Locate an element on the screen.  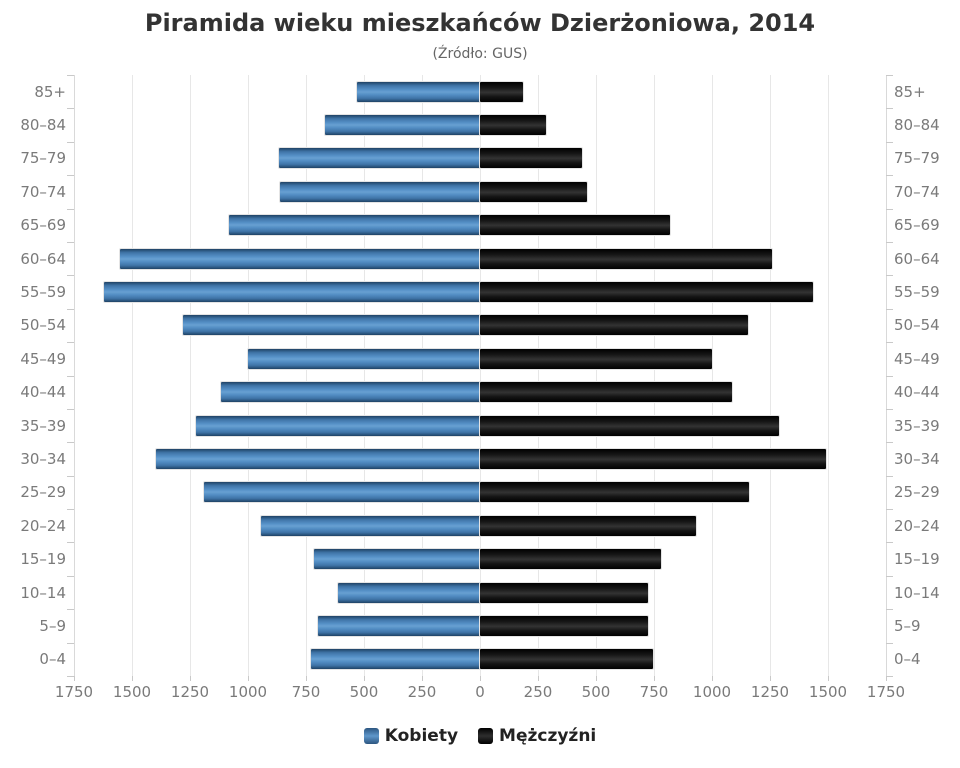
age-label-left-30-34: 30–34 is located at coordinates (43, 458).